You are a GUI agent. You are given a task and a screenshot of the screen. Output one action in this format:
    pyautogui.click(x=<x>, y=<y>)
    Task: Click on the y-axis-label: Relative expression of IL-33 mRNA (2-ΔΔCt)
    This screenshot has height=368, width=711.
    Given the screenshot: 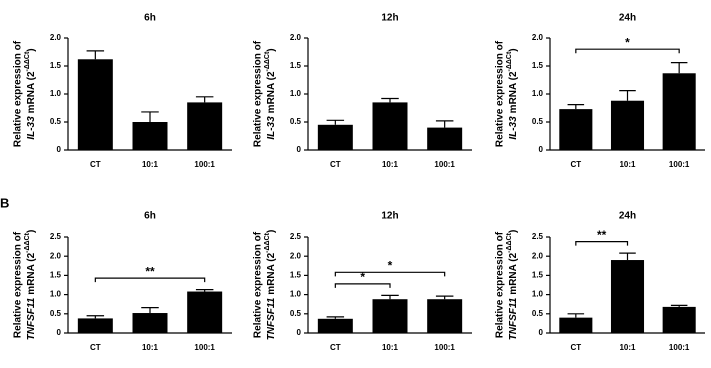 What is the action you would take?
    pyautogui.click(x=25, y=93)
    